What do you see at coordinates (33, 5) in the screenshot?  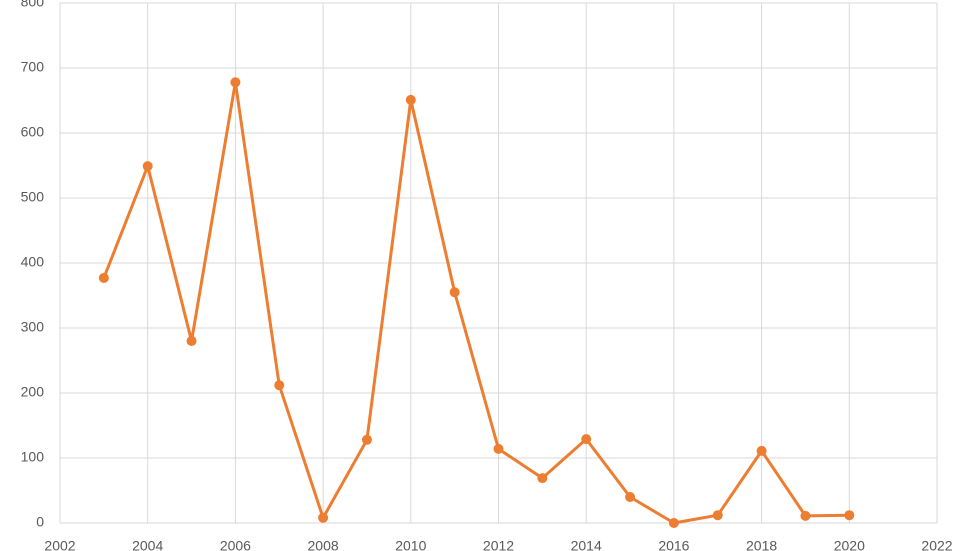 I see `y-tick-label: 800` at bounding box center [33, 5].